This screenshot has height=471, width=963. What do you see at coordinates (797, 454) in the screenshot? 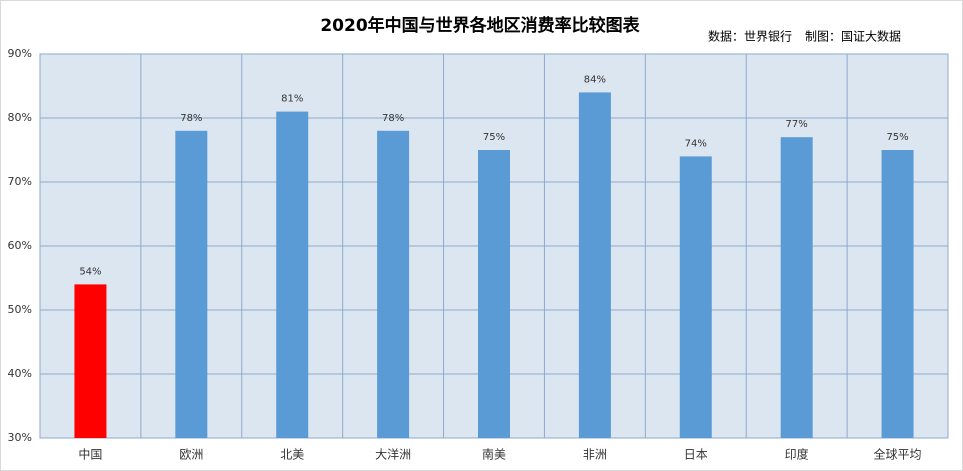
I see `x-tick-label: 印度` at bounding box center [797, 454].